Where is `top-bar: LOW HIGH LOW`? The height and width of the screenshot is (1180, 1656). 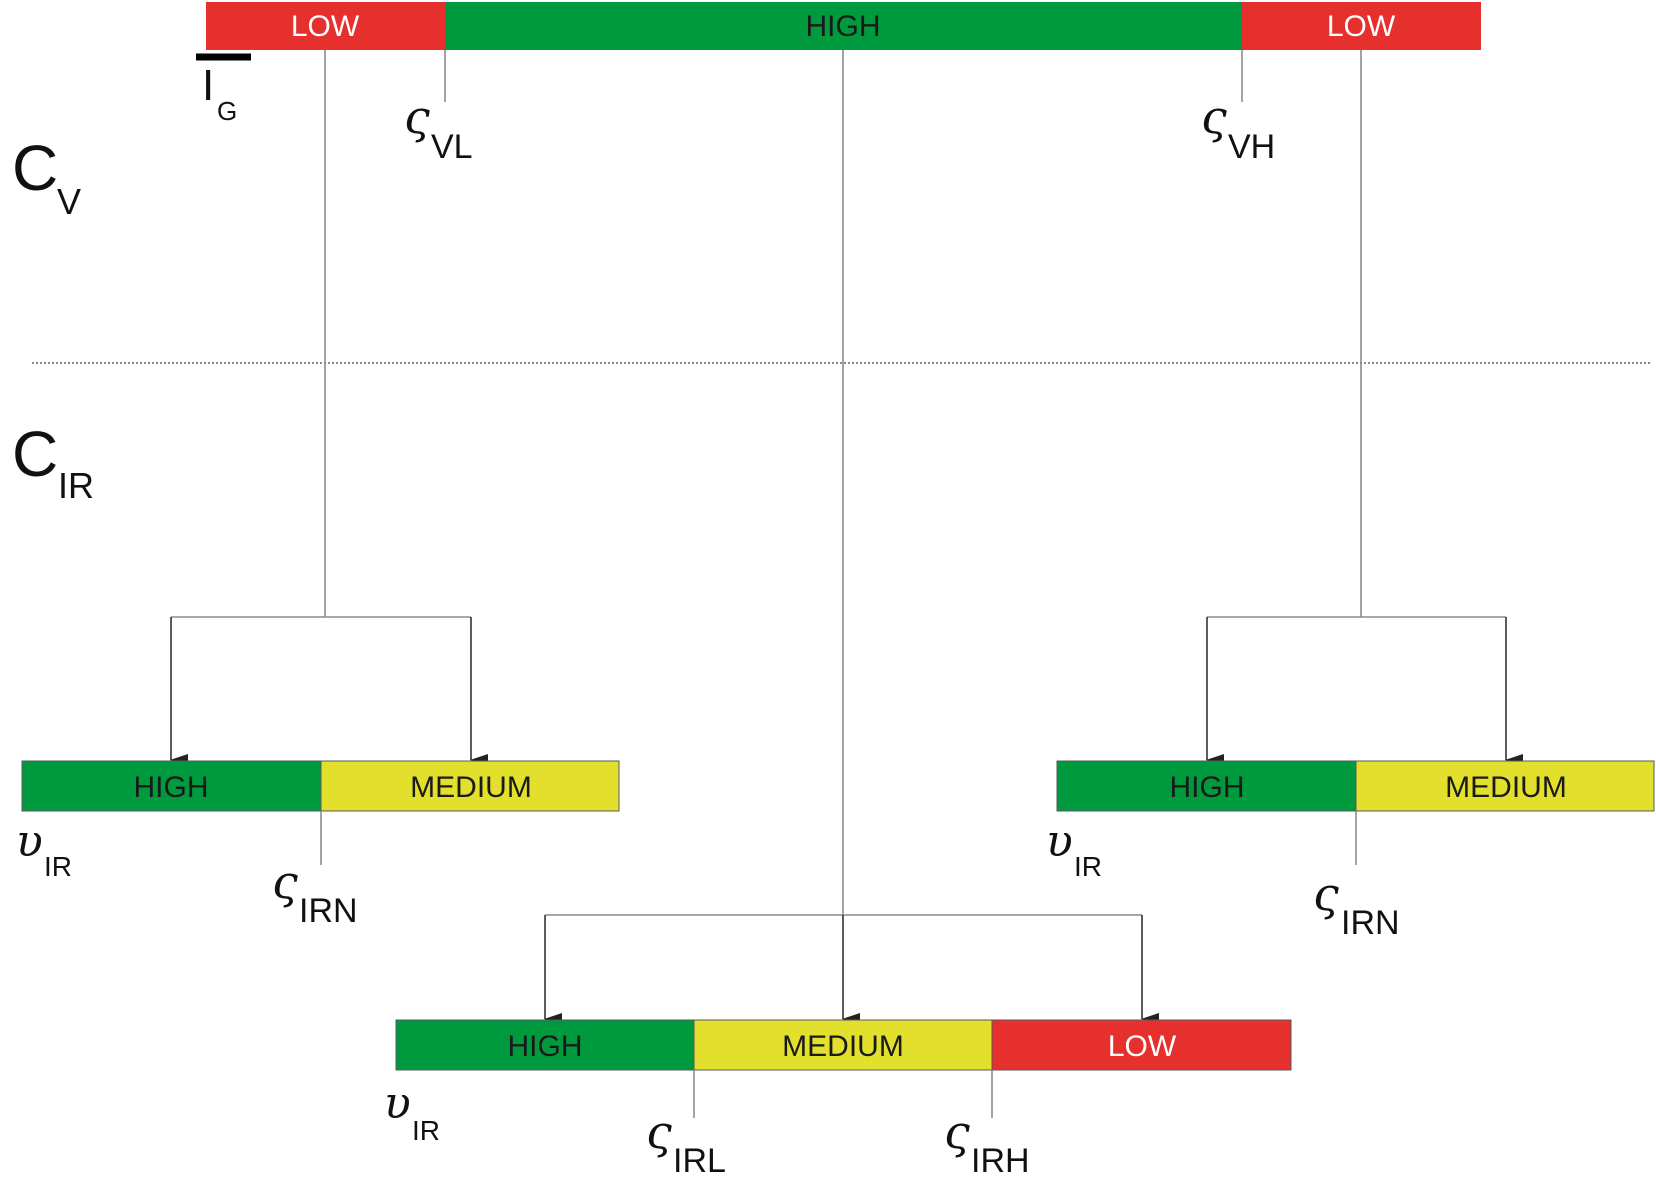
top-bar: LOW HIGH LOW is located at coordinates (843, 26).